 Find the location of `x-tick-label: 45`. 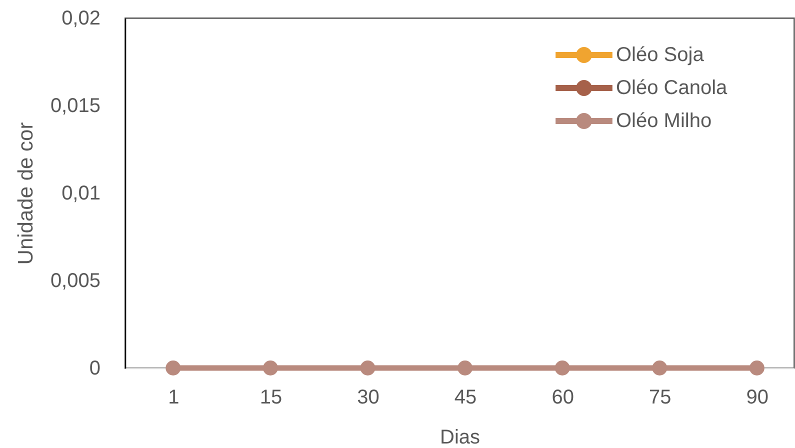

x-tick-label: 45 is located at coordinates (465, 397).